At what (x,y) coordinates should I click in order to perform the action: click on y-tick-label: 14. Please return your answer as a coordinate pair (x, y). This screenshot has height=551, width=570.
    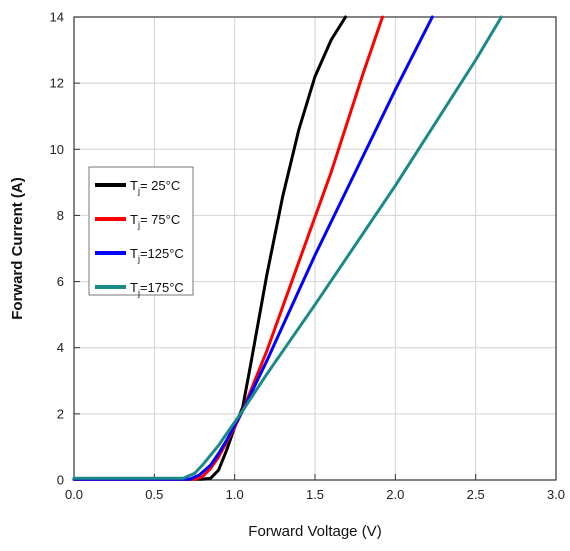
    Looking at the image, I should click on (57, 17).